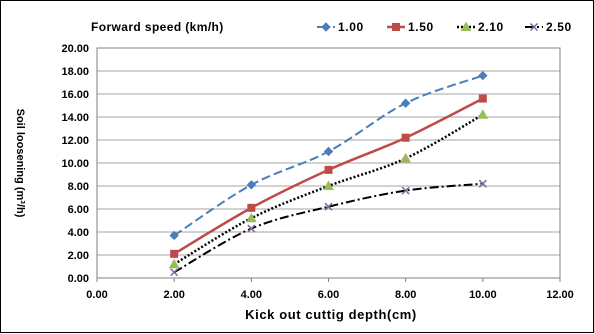  Describe the element at coordinates (173, 295) in the screenshot. I see `x-tick-label: 2.00` at that location.